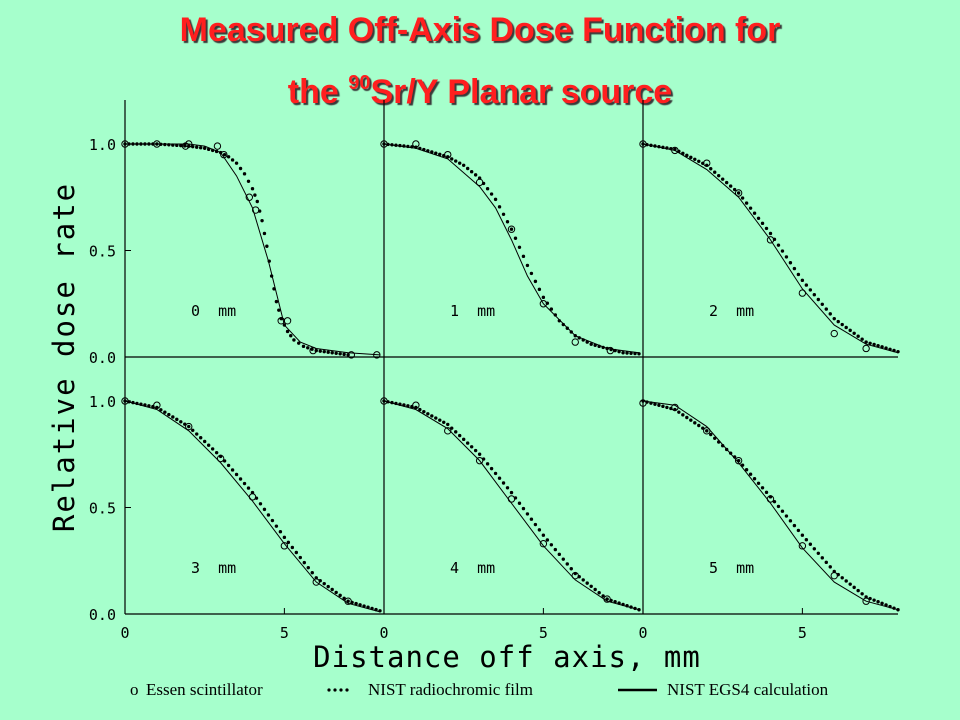 This screenshot has width=960, height=720. I want to click on title-suffix: Sr/Y Planar source, so click(521, 92).